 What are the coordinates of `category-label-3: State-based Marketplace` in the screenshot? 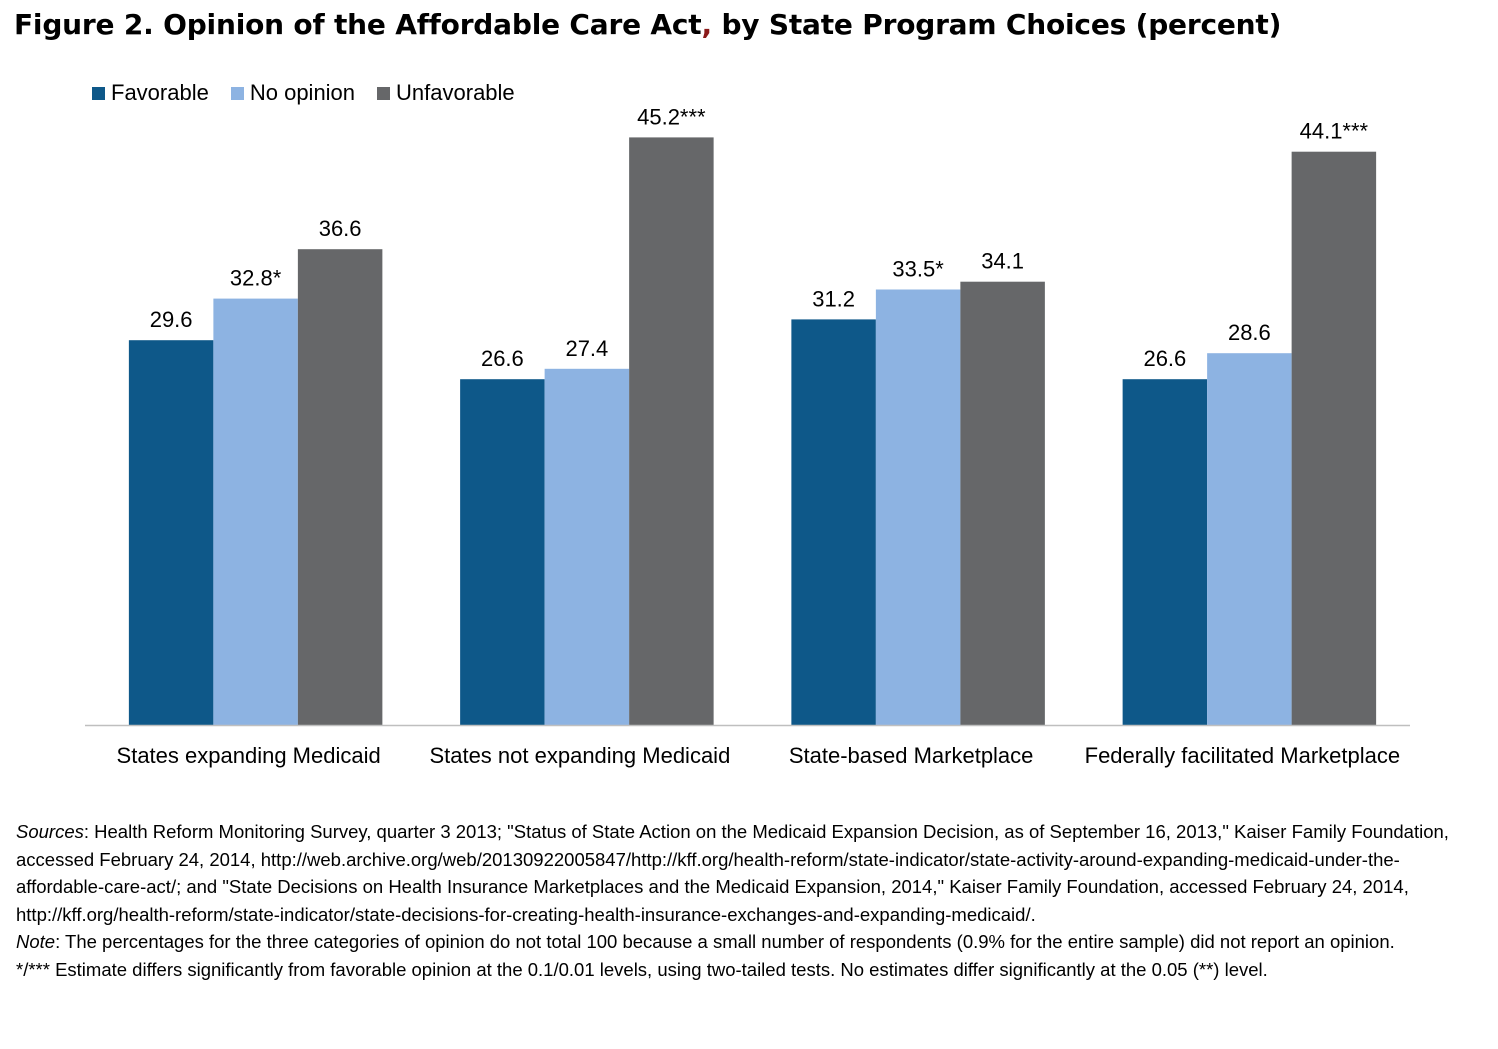 It's located at (911, 755).